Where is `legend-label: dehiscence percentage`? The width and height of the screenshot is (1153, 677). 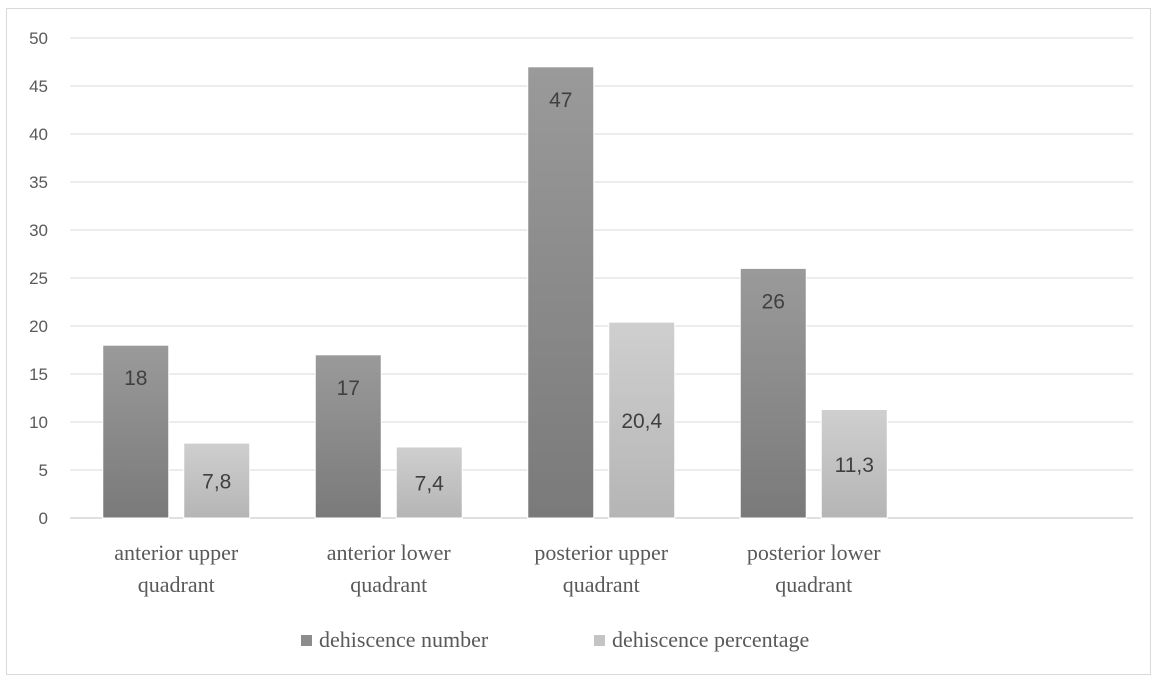 legend-label: dehiscence percentage is located at coordinates (710, 639).